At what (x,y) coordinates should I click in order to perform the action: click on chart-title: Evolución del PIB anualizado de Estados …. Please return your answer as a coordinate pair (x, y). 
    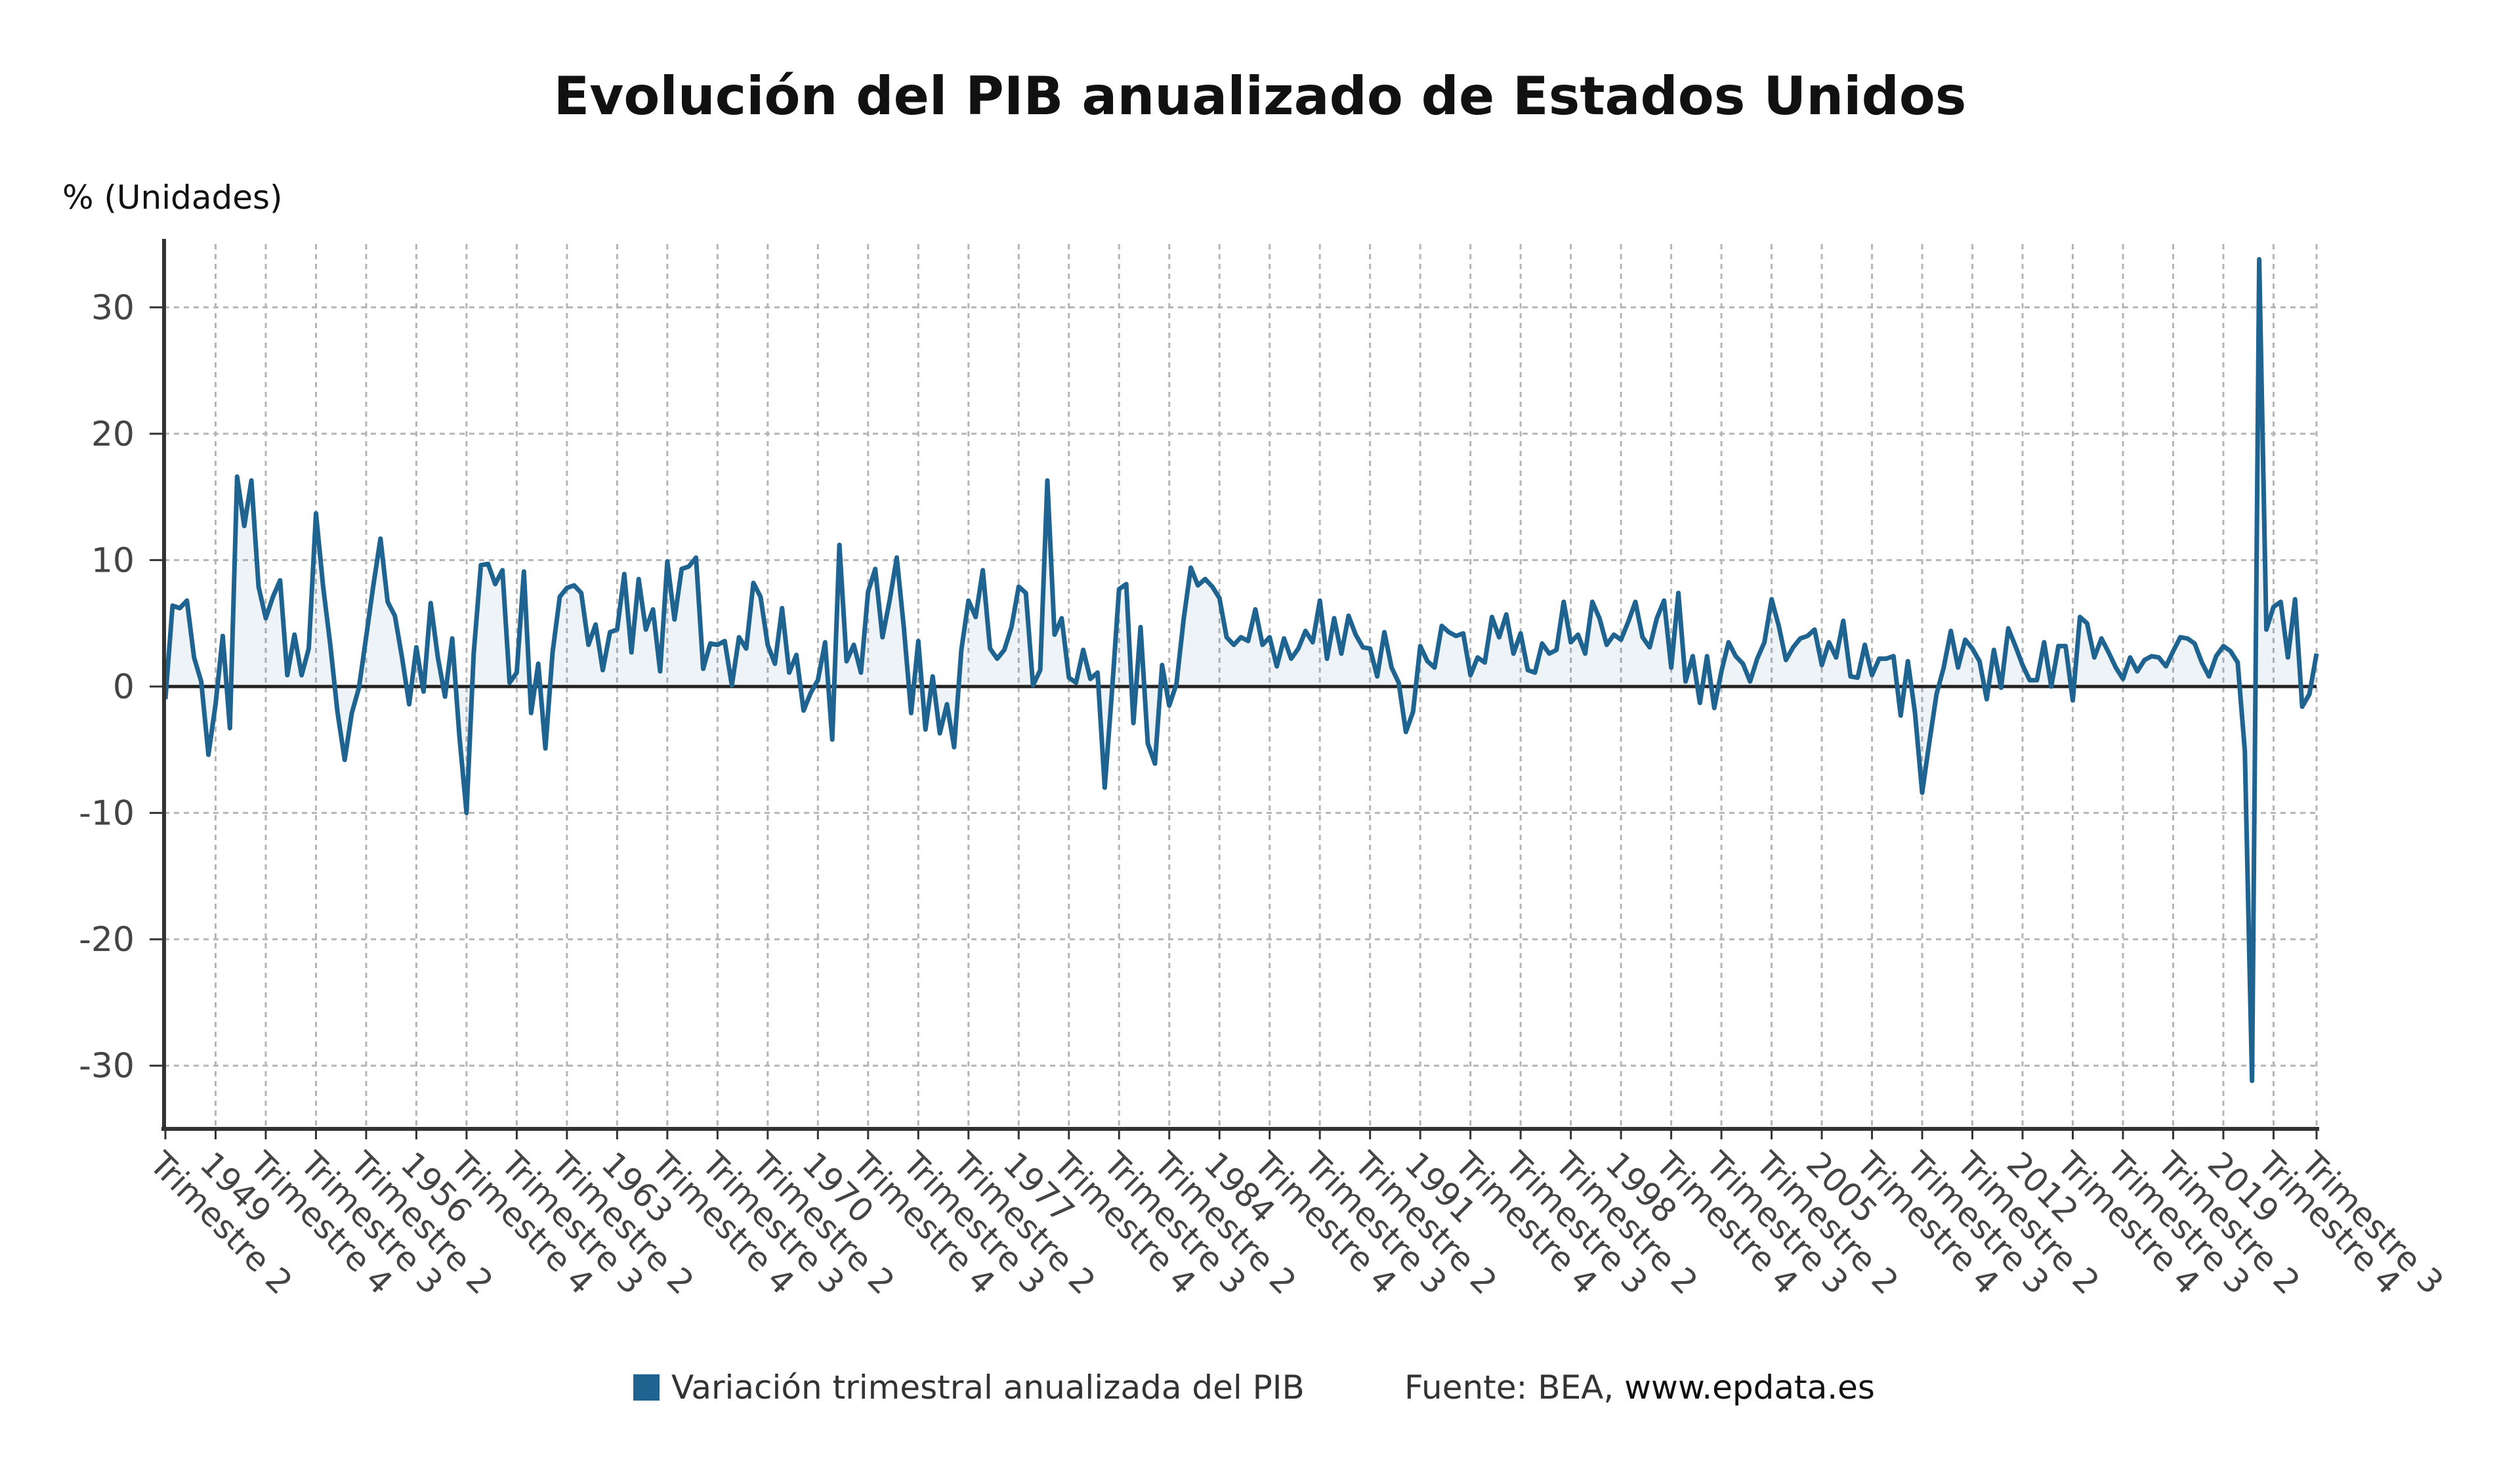
    Looking at the image, I should click on (1260, 97).